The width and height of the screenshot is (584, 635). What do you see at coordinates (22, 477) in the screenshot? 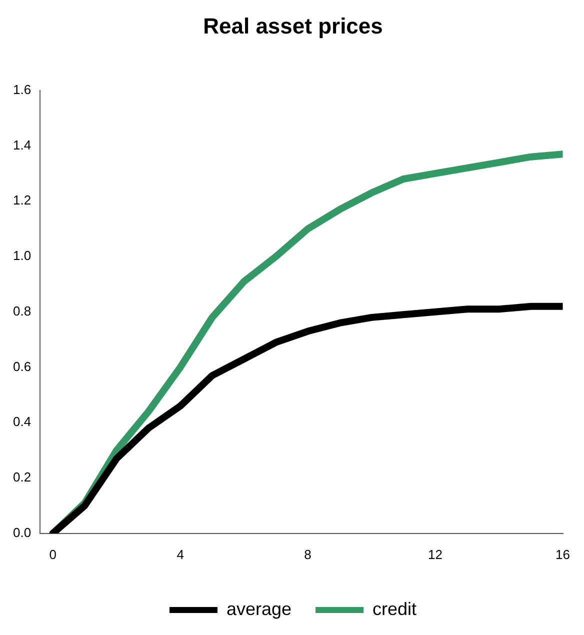
I see `y-tick-label: 0.2` at bounding box center [22, 477].